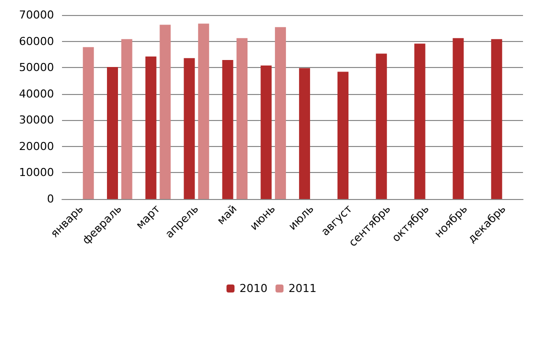 This screenshot has height=339, width=543. I want to click on y-tick-label: 0, so click(50, 199).